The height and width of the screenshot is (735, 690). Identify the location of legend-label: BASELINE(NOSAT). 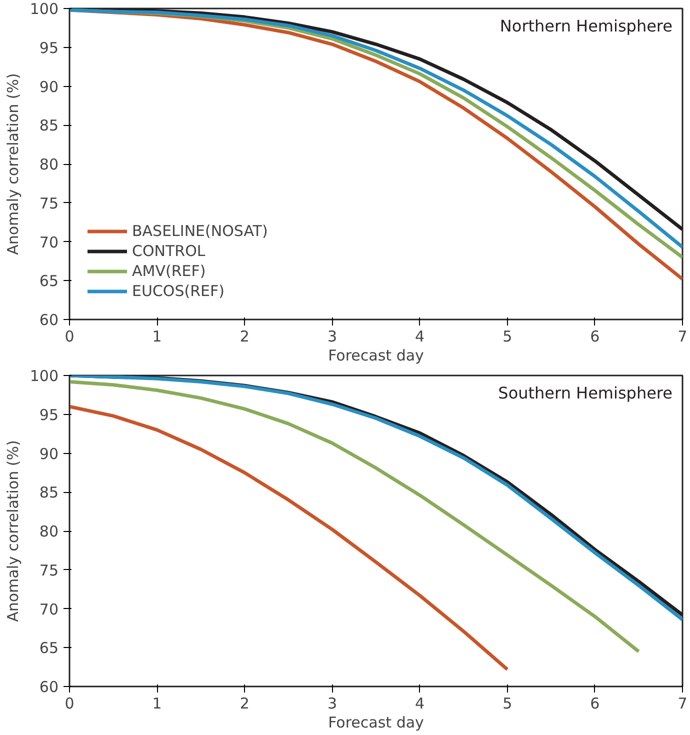
(200, 231).